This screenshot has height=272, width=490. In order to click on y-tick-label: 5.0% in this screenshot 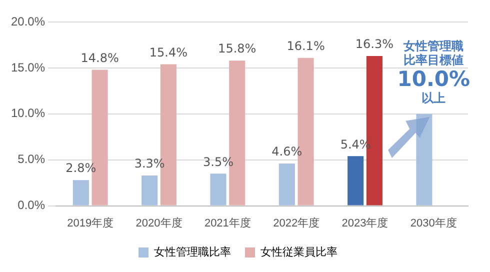, I will do `click(32, 159)`.